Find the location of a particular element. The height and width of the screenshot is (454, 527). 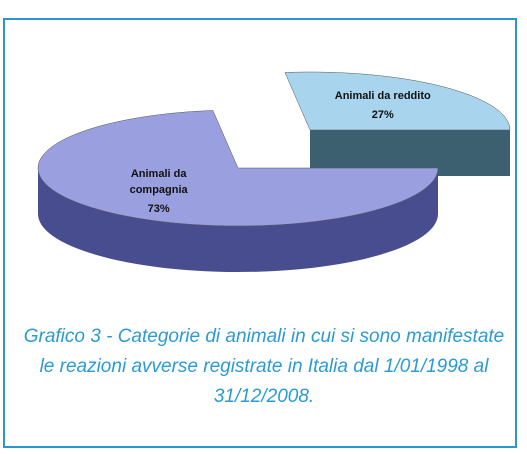

slice-label: Animali da compagnia 73% is located at coordinates (159, 191).